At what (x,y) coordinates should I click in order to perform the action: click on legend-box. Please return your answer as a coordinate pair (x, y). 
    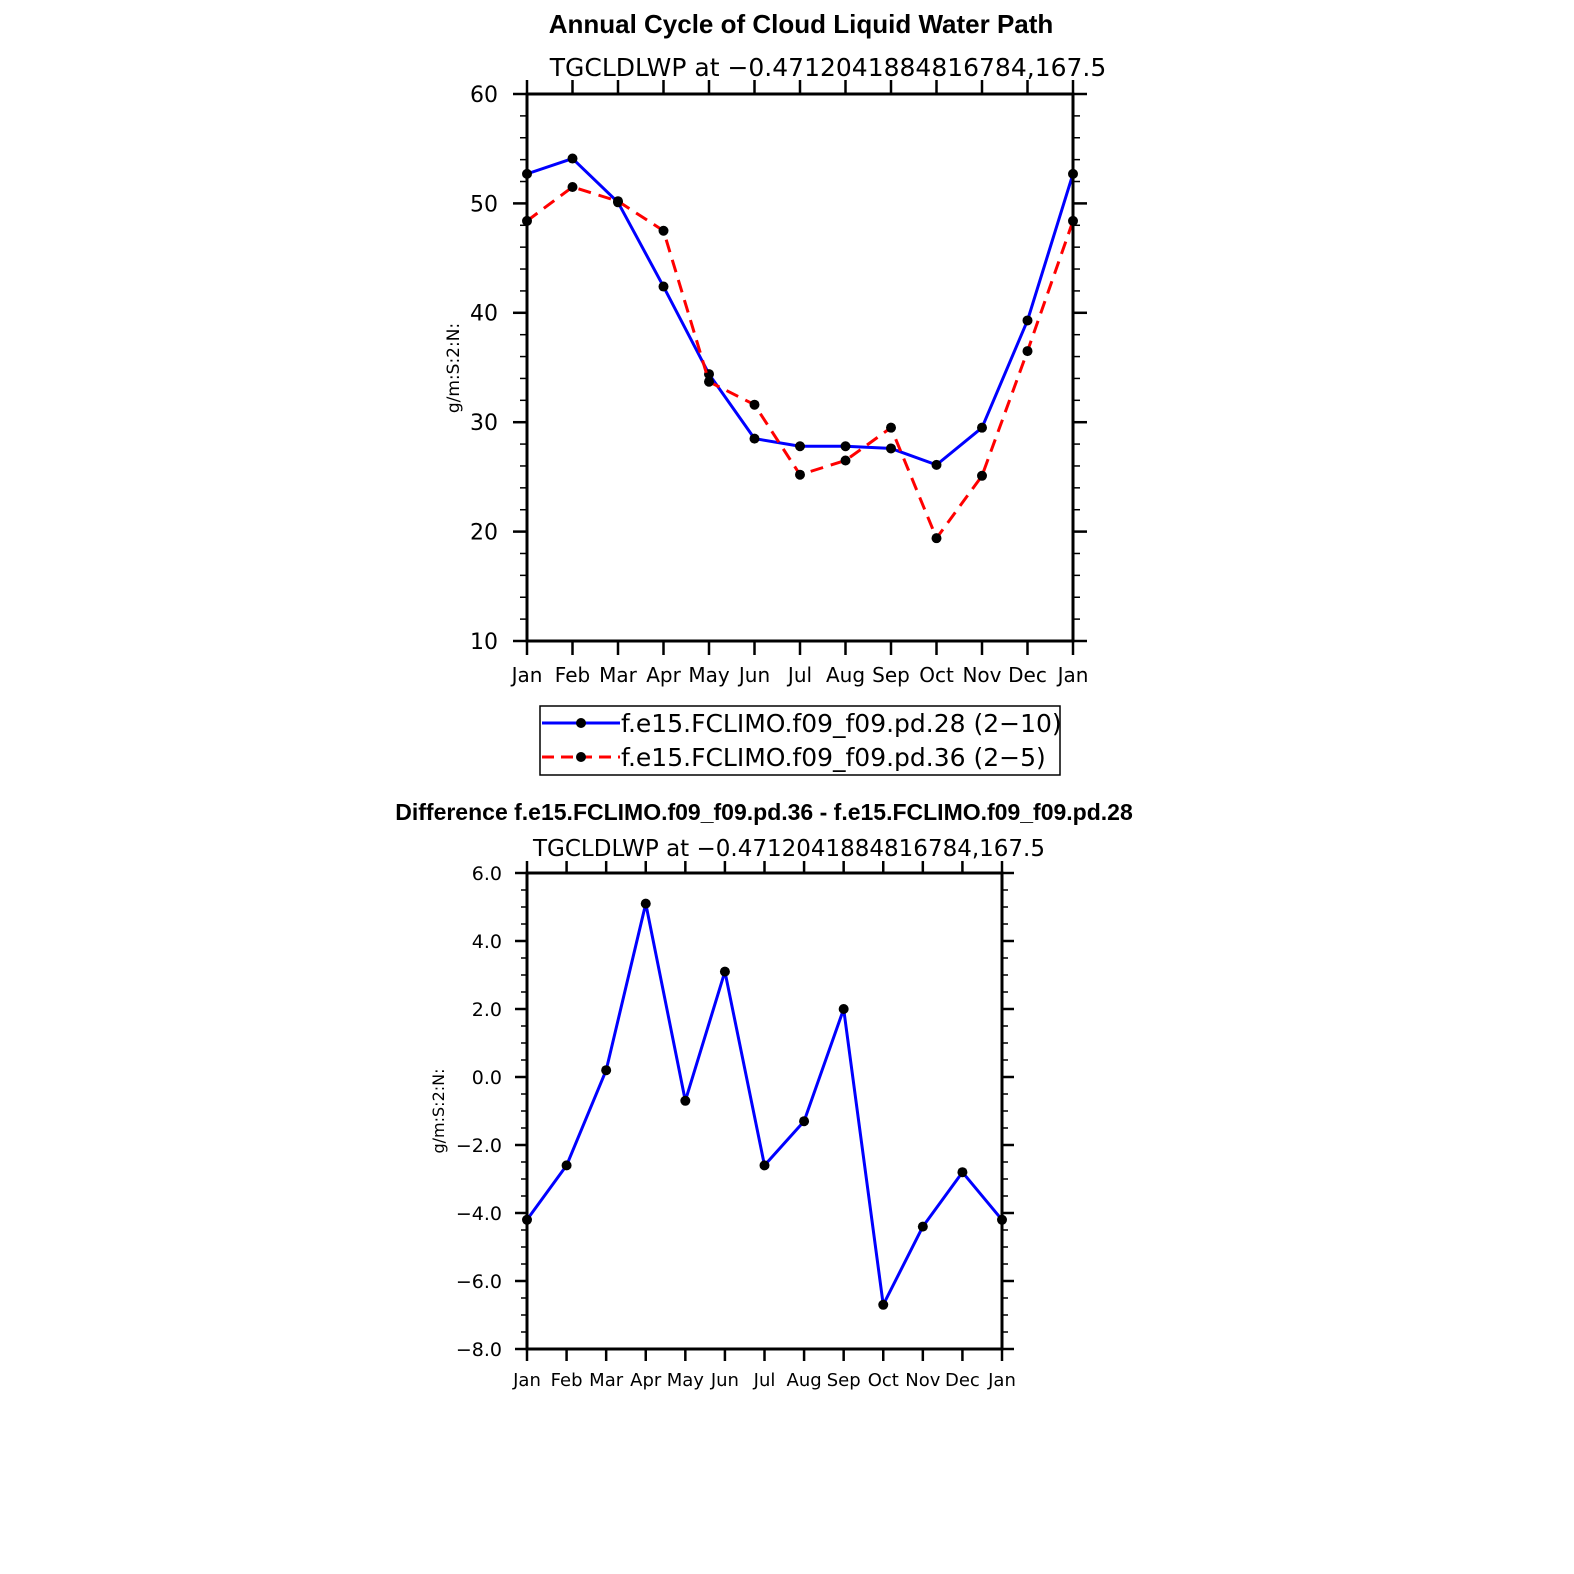
    Looking at the image, I should click on (800, 740).